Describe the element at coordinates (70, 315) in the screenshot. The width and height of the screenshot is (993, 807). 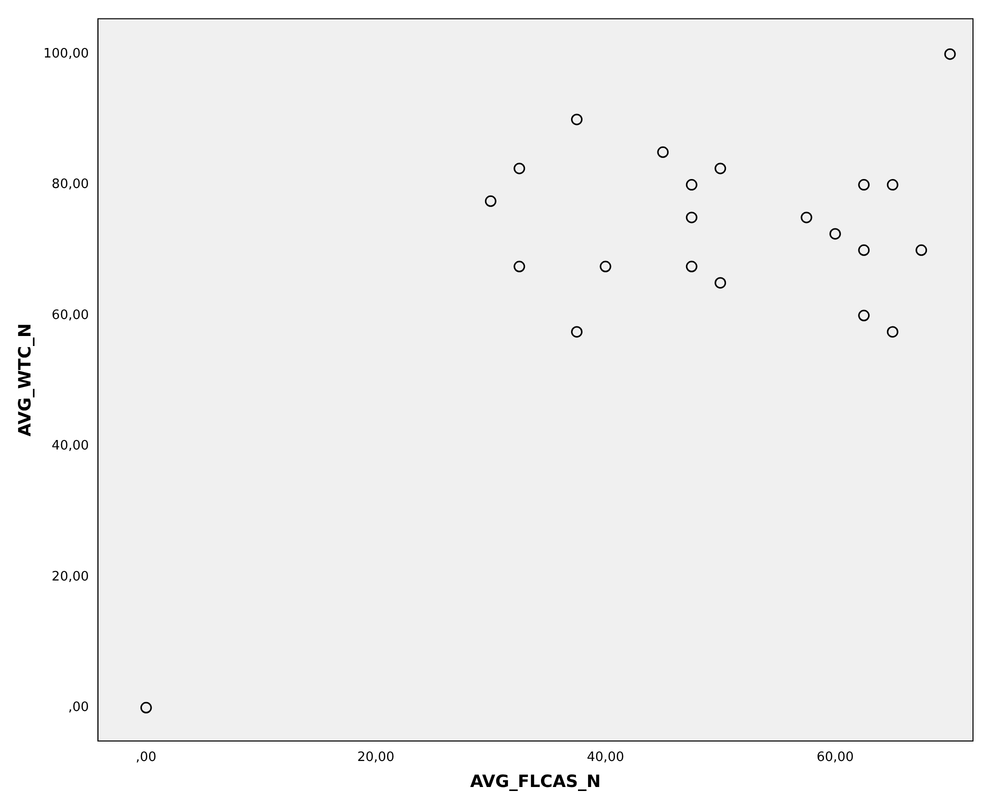
I see `y-tick-label: 60,00` at that location.